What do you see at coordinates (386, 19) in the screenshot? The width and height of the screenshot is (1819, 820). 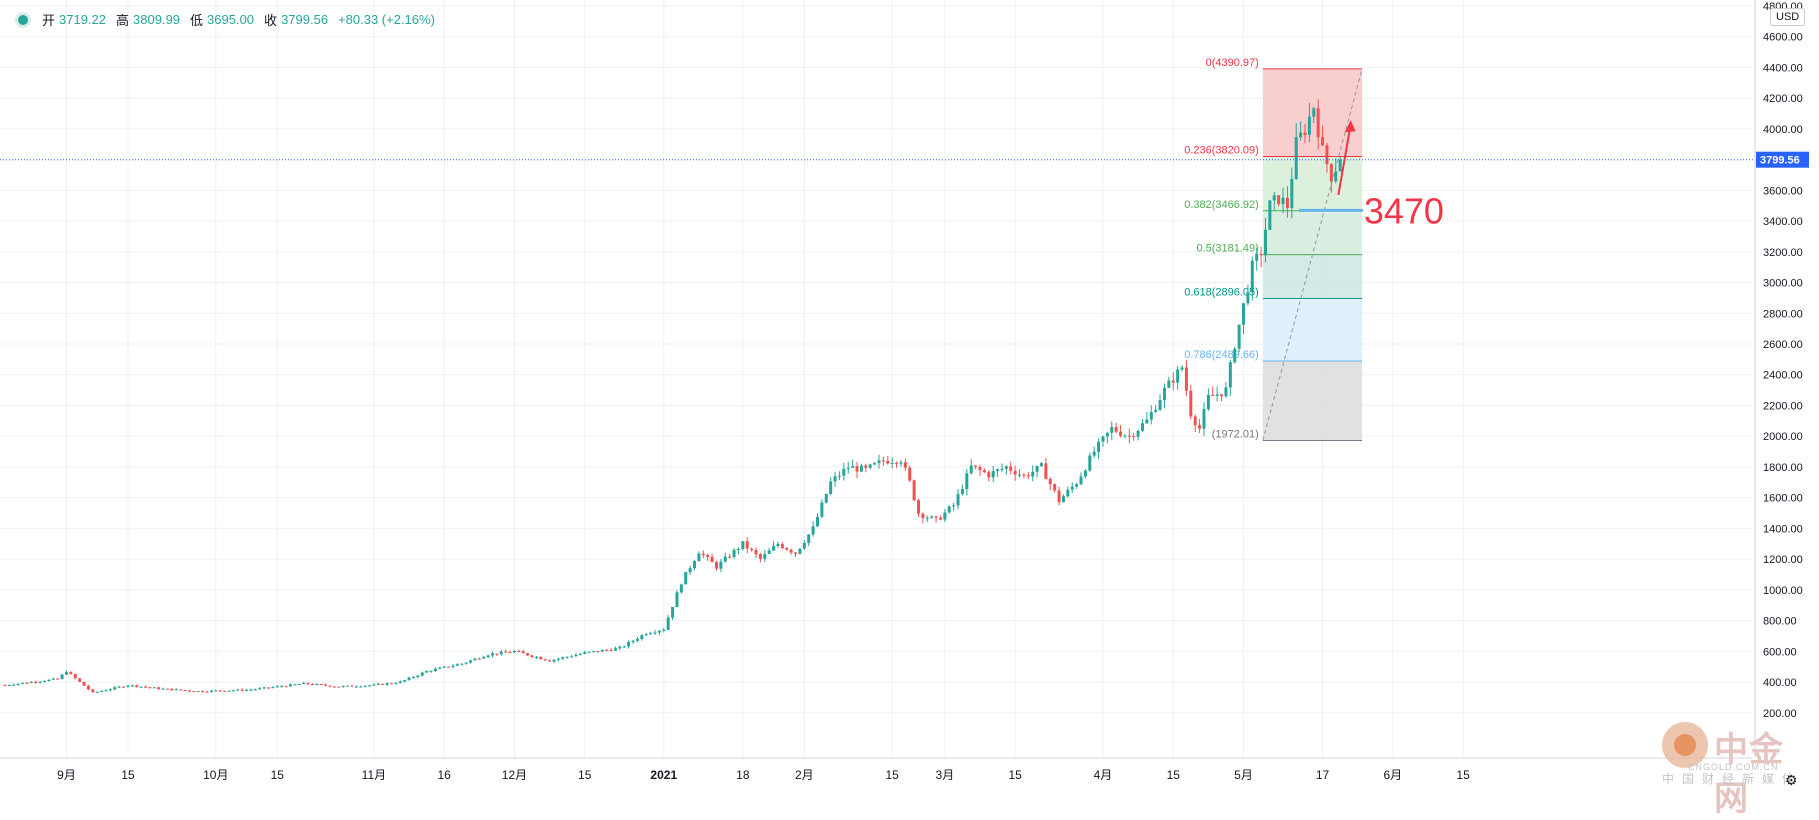 I see `change-value: +80.33 (+2.16%)` at bounding box center [386, 19].